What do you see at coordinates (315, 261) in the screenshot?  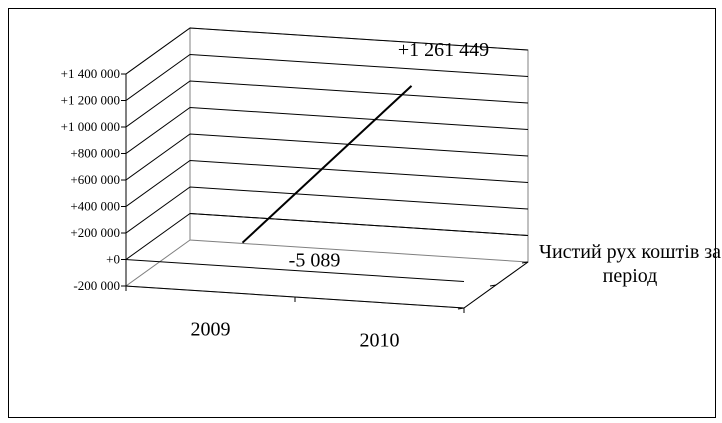 I see `data-label: -5 089` at bounding box center [315, 261].